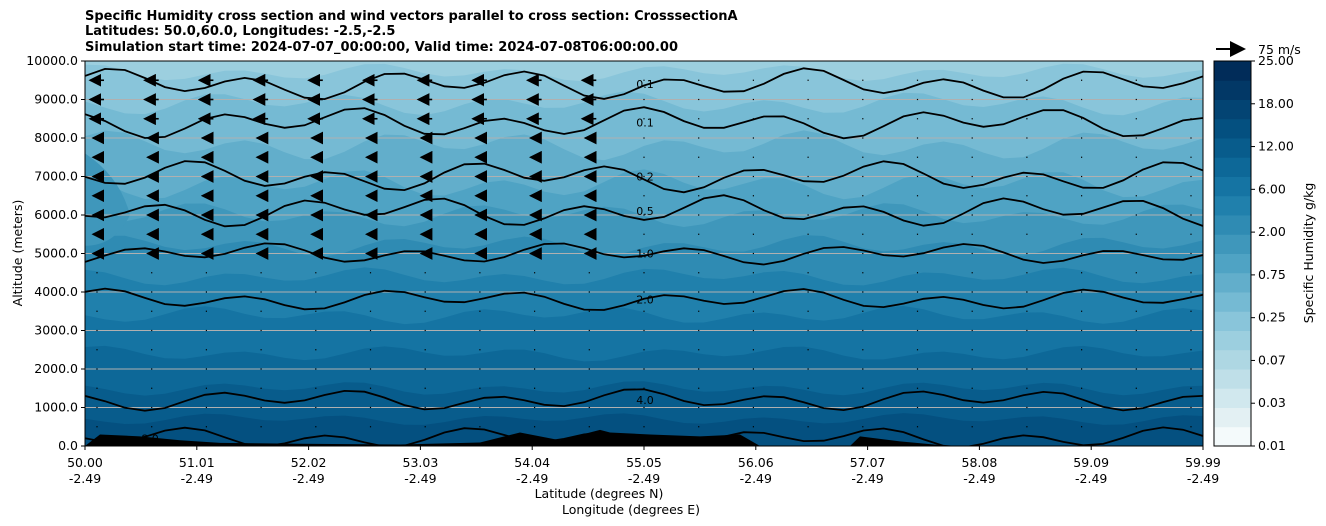 The height and width of the screenshot is (526, 1326). Describe the element at coordinates (1272, 231) in the screenshot. I see `colorbar-tick-label: 2.00` at that location.